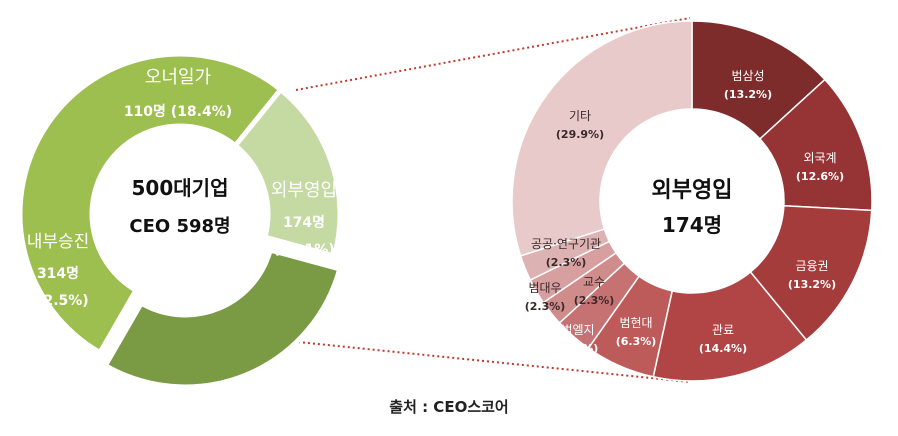 This screenshot has height=436, width=898. Describe the element at coordinates (580, 134) in the screenshot. I see `right-label-9-percent: (29.9%)` at that location.